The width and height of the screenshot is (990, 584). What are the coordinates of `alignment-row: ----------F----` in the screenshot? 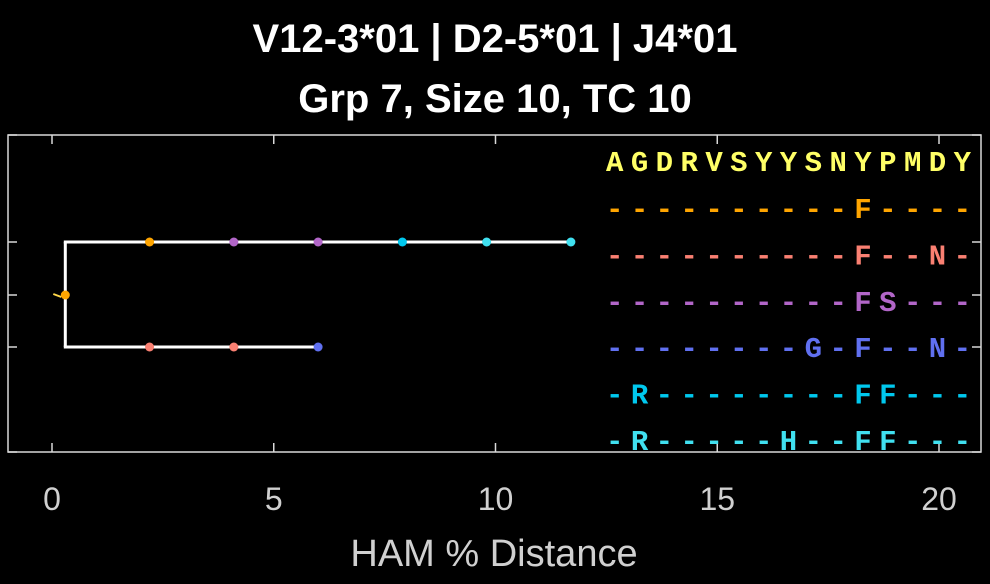 It's located at (788, 210).